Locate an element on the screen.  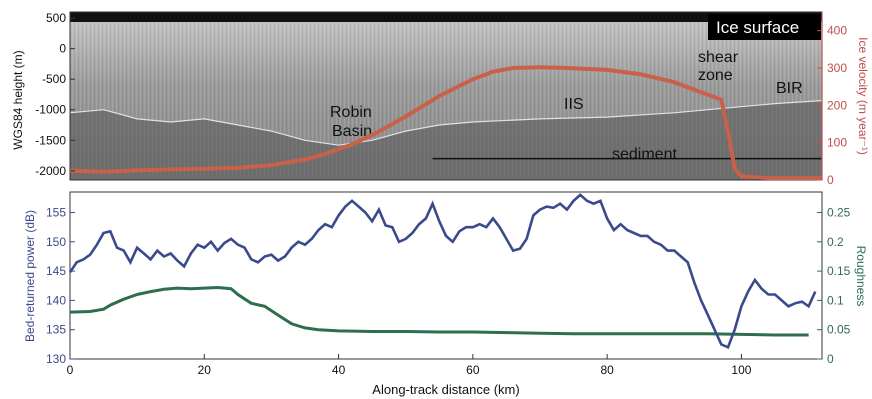
tick-label: 60 is located at coordinates (473, 370).